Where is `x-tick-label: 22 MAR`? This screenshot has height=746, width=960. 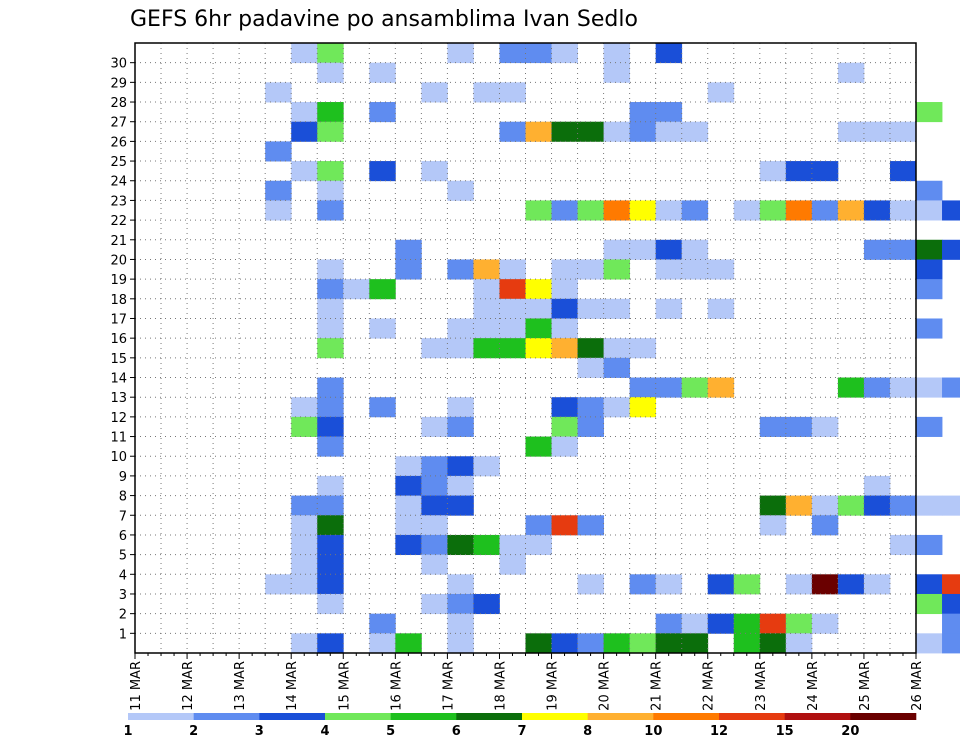
x-tick-label: 22 MAR is located at coordinates (709, 686).